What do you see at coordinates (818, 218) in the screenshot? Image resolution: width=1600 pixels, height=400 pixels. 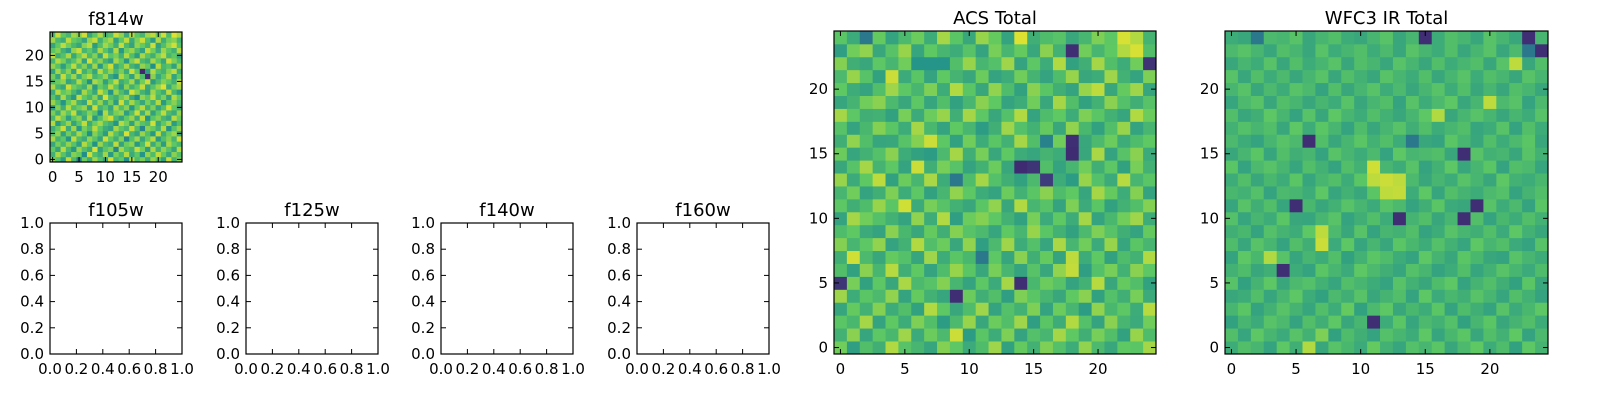 I see `y-tick-label: 10` at bounding box center [818, 218].